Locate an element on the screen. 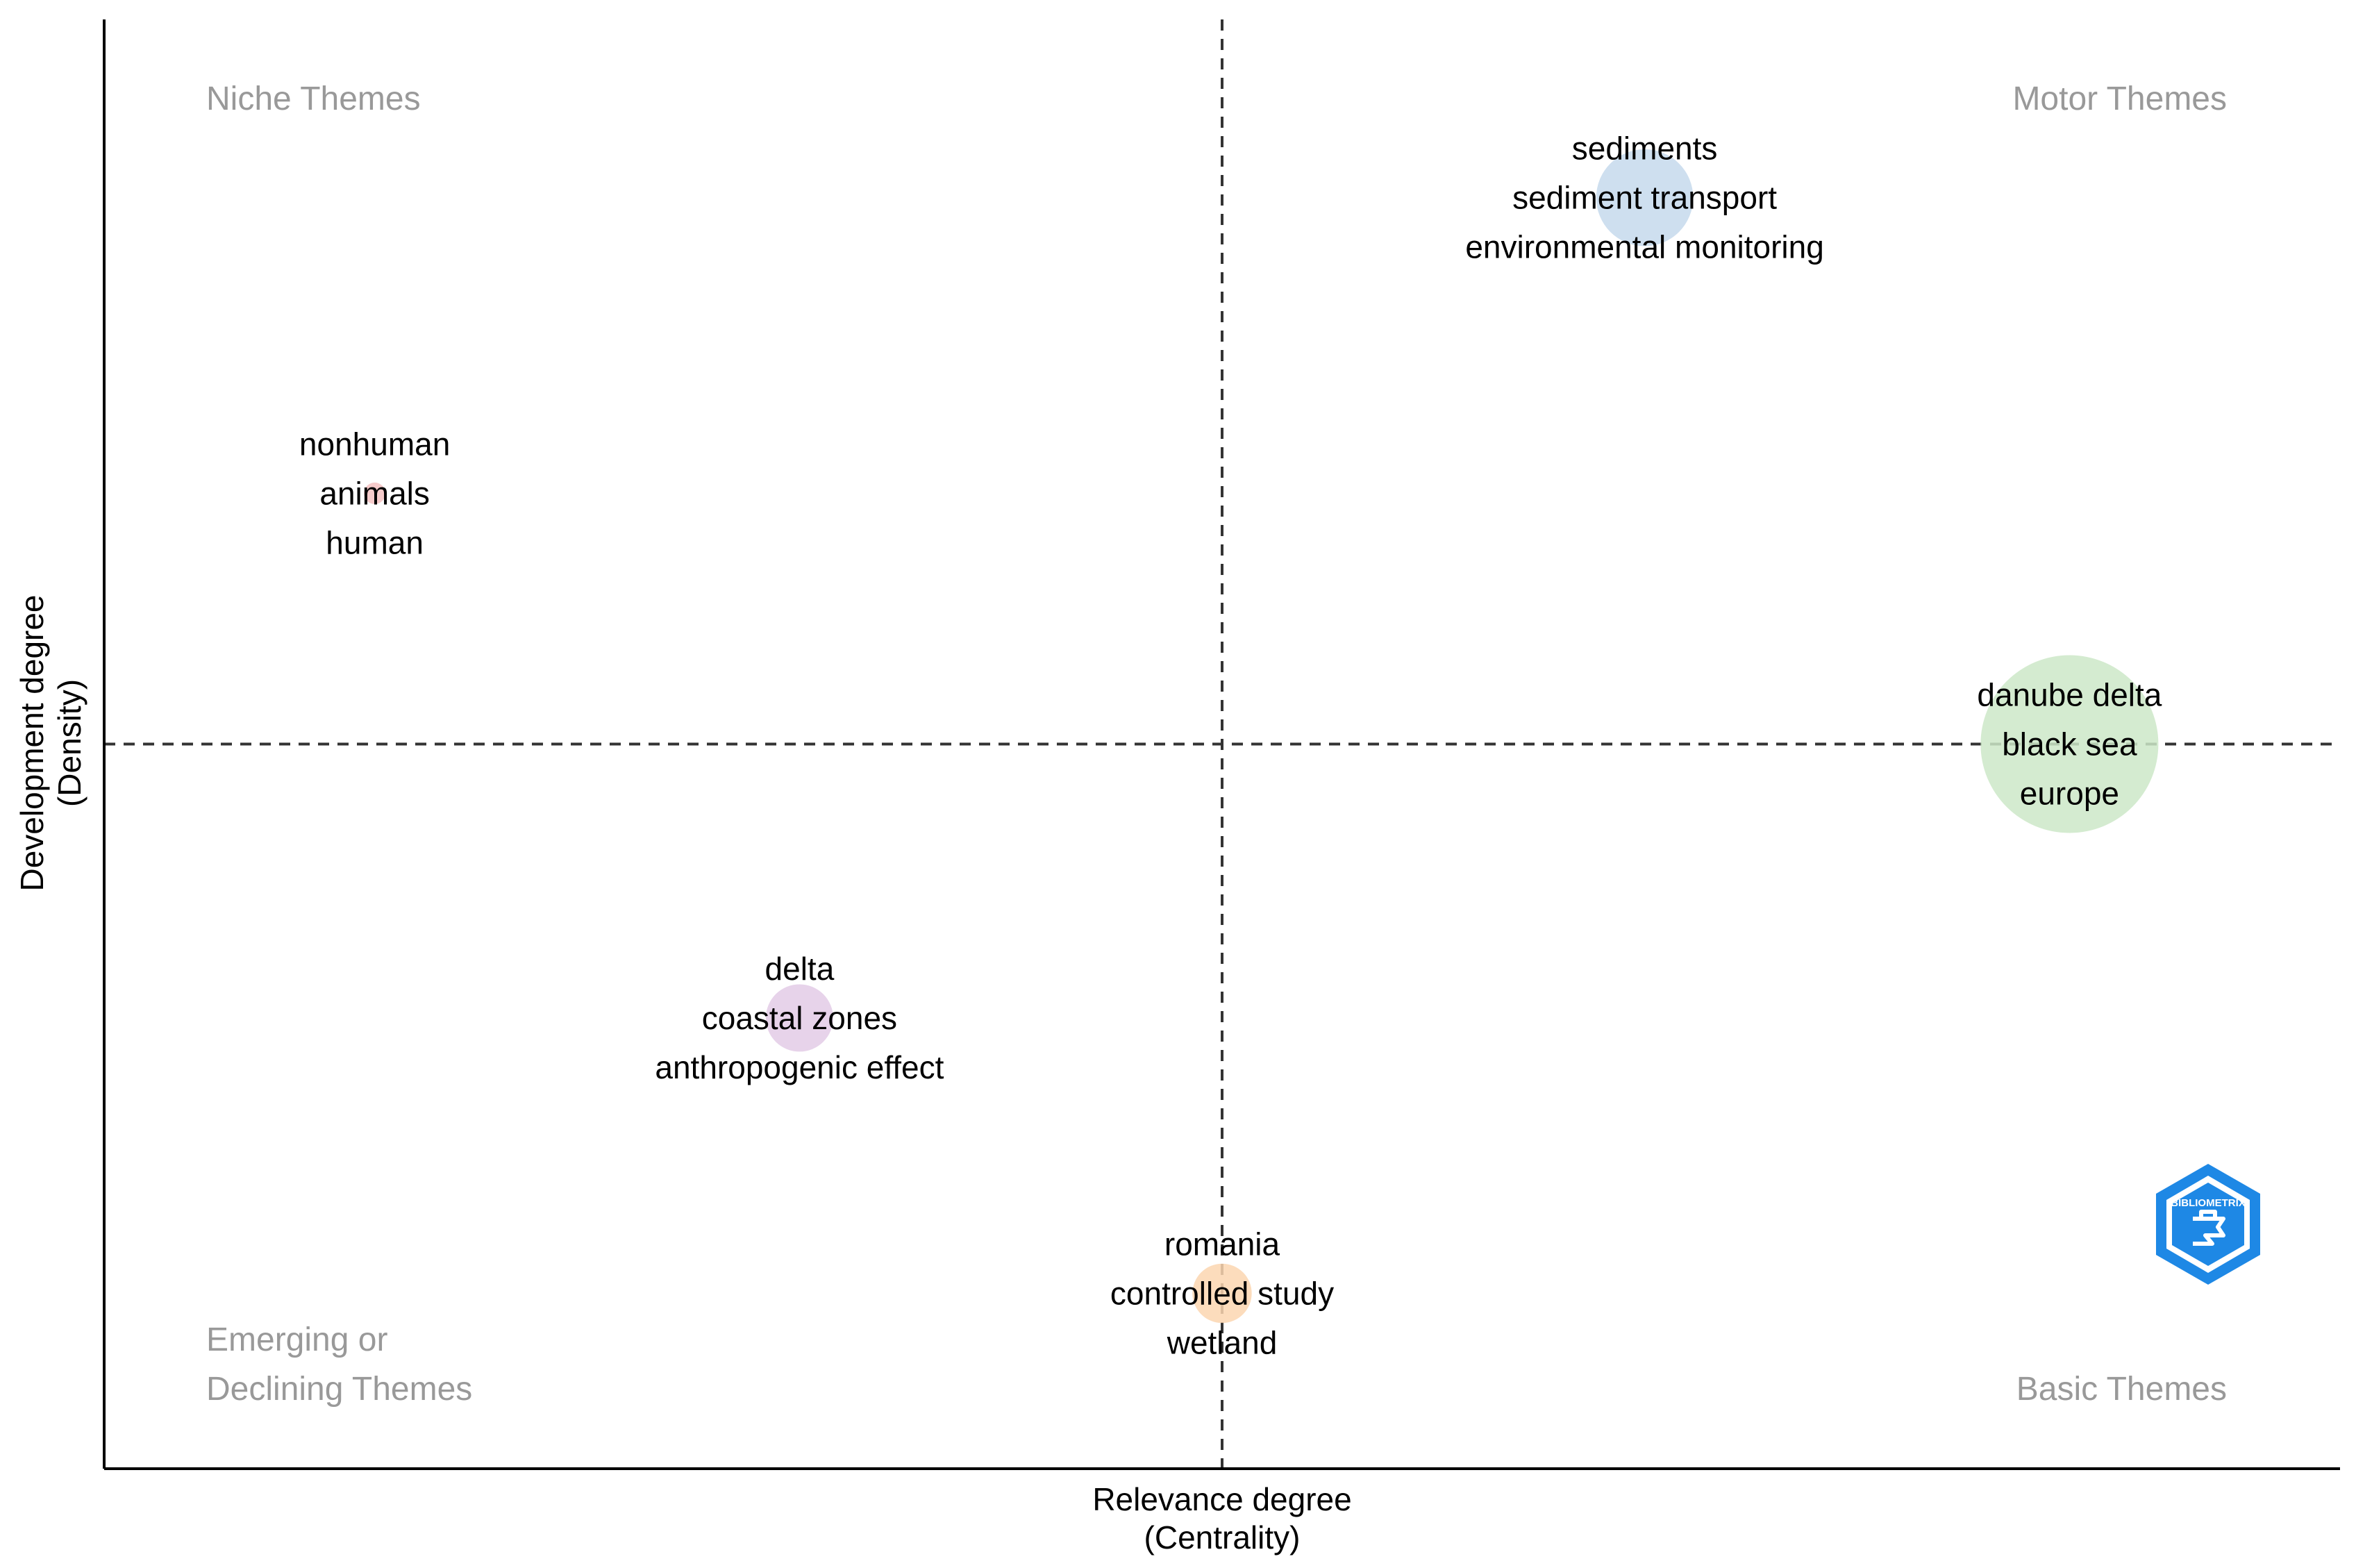 This screenshot has width=2356, height=1568. cluster-1-label-3: environmental monitoring is located at coordinates (1644, 247).